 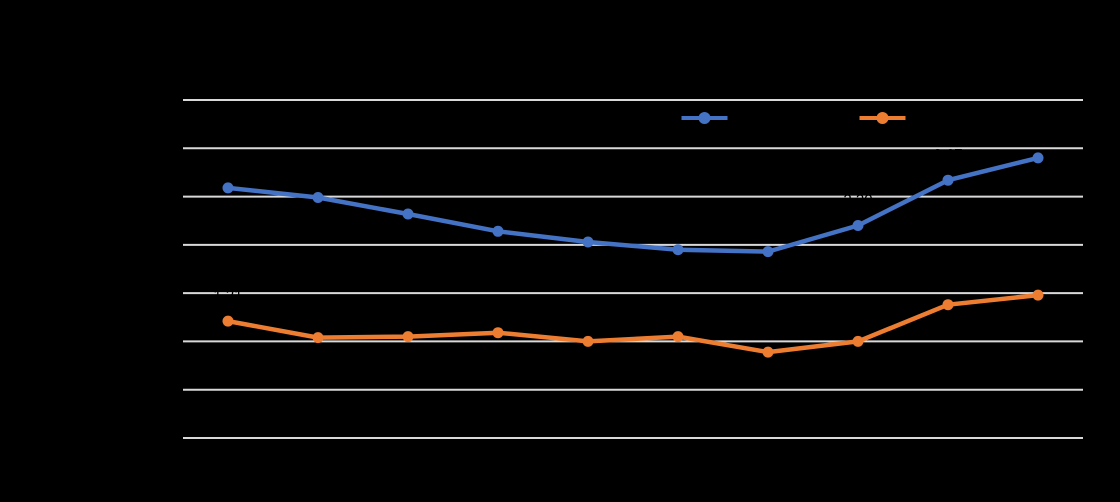 What do you see at coordinates (407, 188) in the screenshot?
I see `blue-series-data-label: 2.32` at bounding box center [407, 188].